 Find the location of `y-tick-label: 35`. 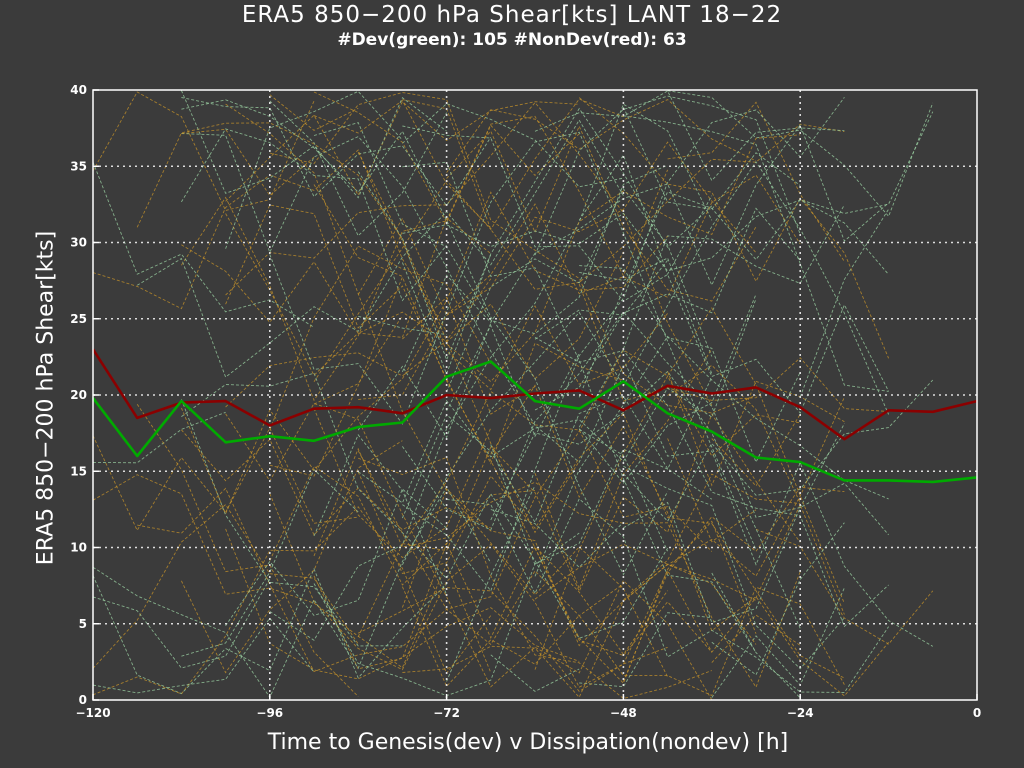

y-tick-label: 35 is located at coordinates (78, 166).